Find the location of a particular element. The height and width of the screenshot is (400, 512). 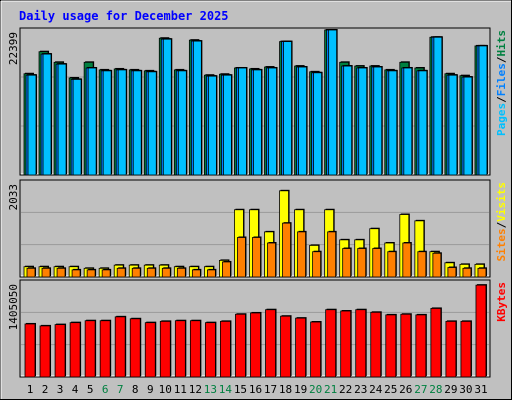

day-label: 12 is located at coordinates (195, 389).